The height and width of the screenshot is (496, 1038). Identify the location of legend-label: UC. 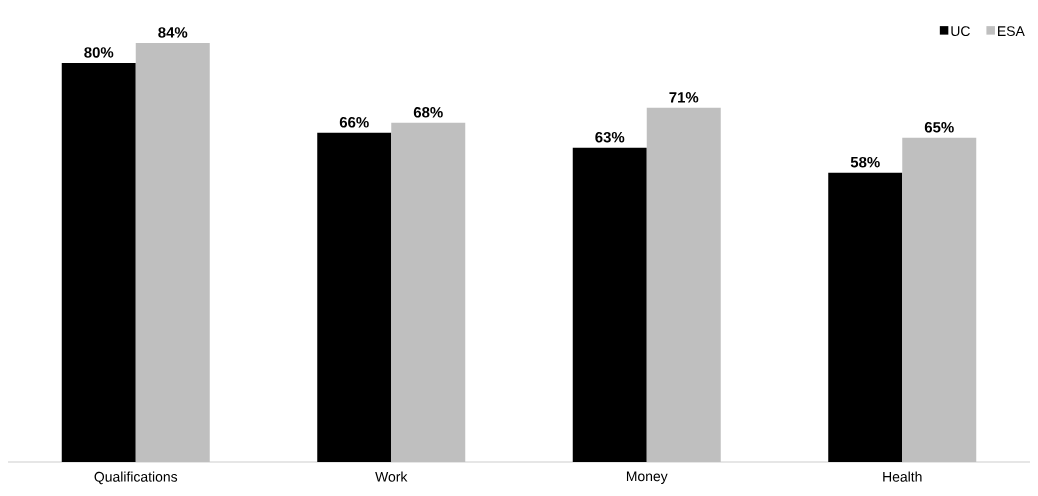
(960, 31).